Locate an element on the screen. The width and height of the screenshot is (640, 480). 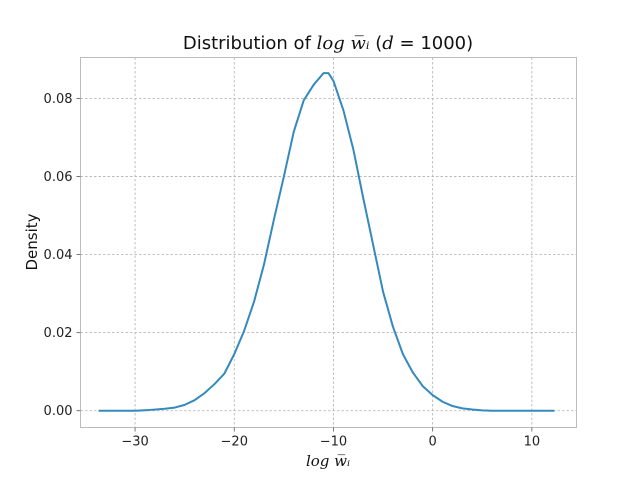
y-axis-label: Density is located at coordinates (32, 241).